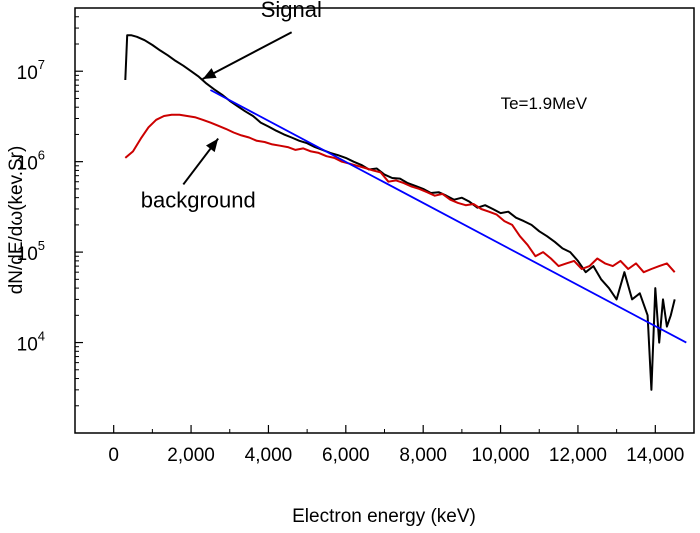  Describe the element at coordinates (31, 342) in the screenshot. I see `y-tick-label: 10⁴` at that location.